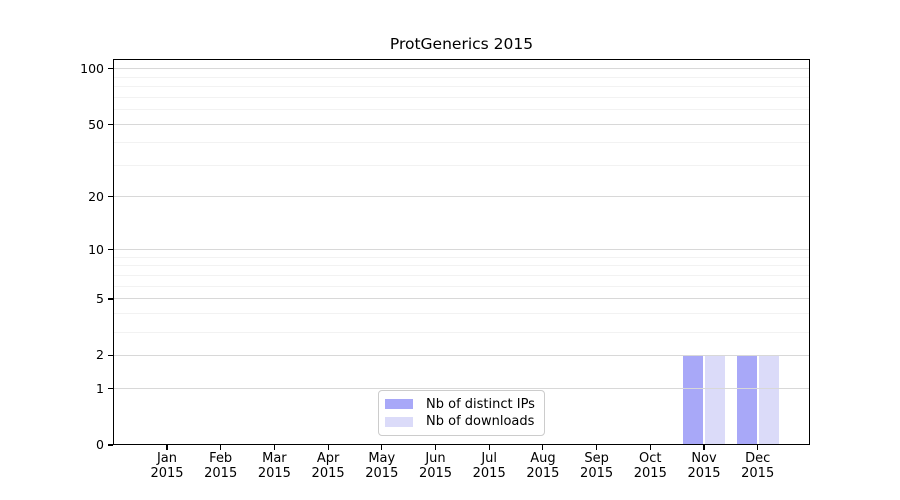 The height and width of the screenshot is (500, 900). What do you see at coordinates (543, 466) in the screenshot?
I see `x-tick-label-aug: Aug 2015` at bounding box center [543, 466].